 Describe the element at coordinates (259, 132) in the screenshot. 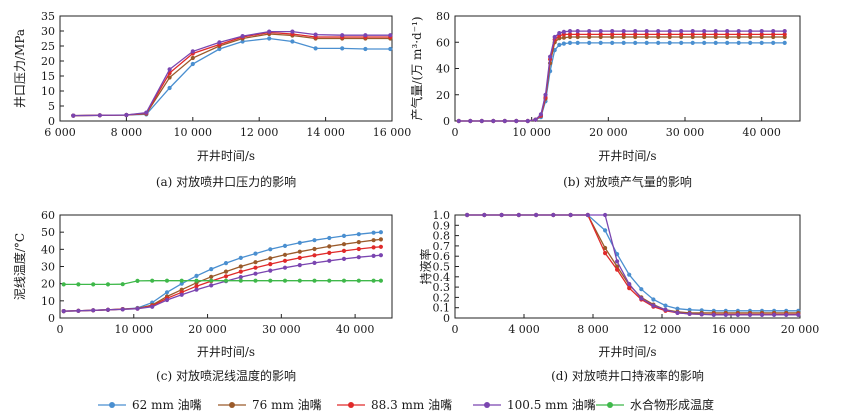

I see `x-tick-label: 12 000` at that location.